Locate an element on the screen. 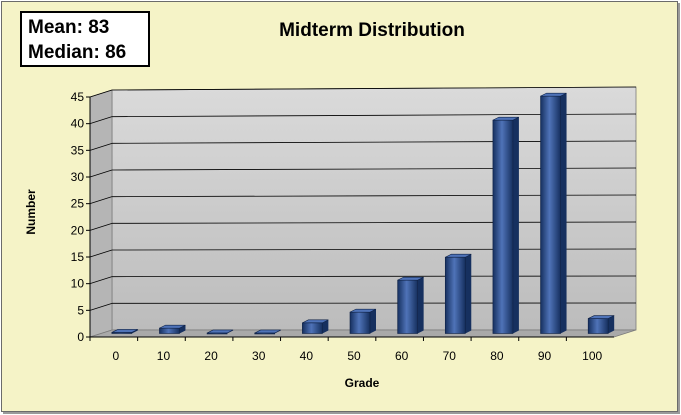 Image resolution: width=681 pixels, height=415 pixels. side-wall is located at coordinates (101, 213).